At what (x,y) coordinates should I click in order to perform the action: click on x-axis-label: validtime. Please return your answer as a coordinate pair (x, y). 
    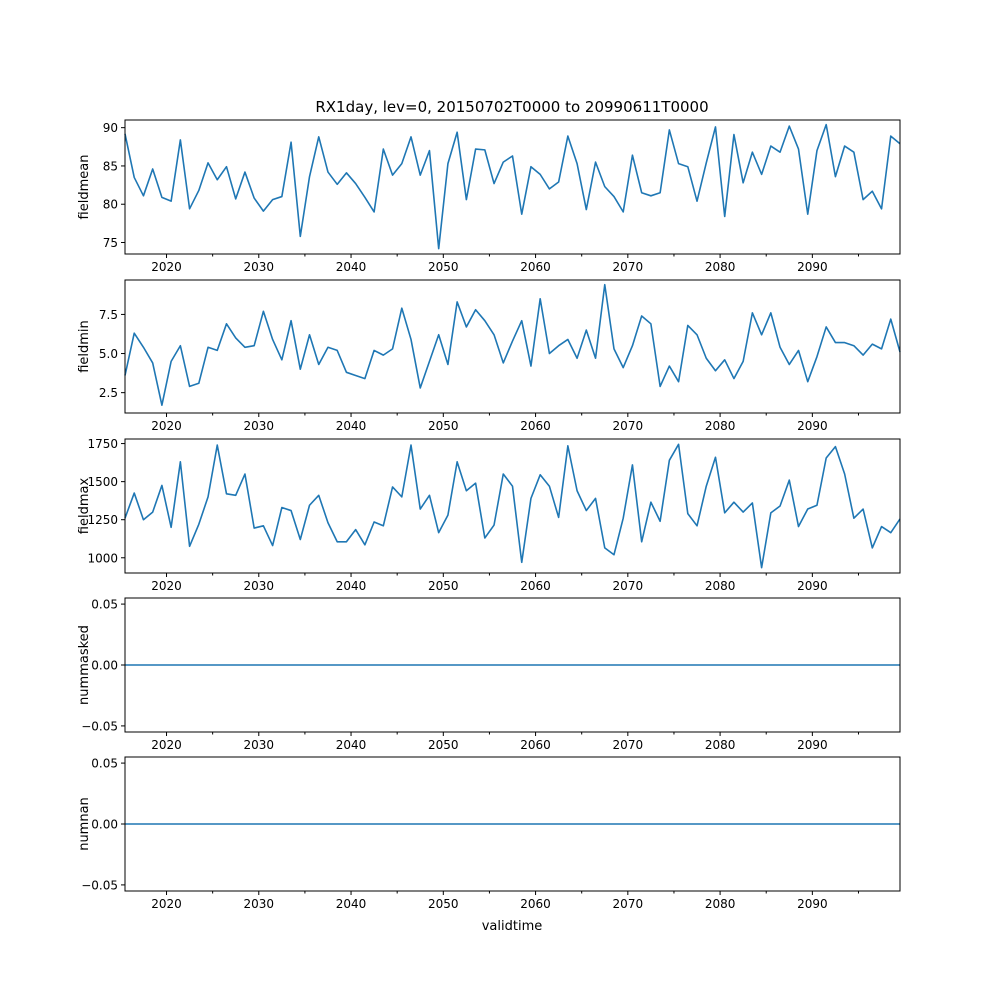
    Looking at the image, I should click on (512, 926).